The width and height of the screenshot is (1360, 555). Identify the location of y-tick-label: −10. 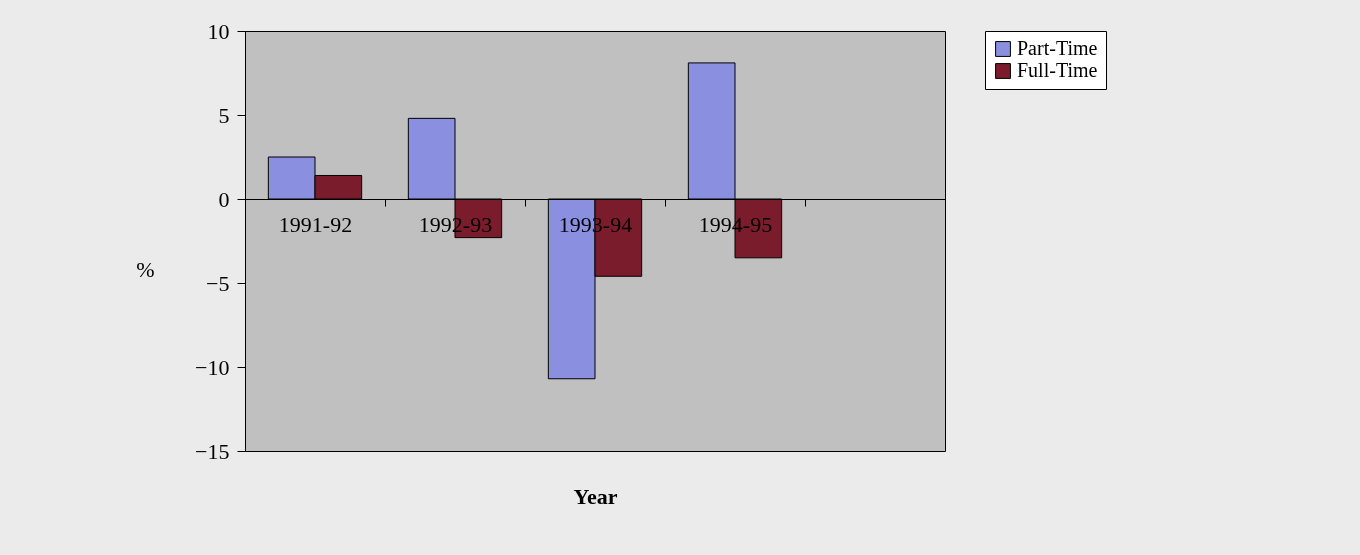
(212, 367).